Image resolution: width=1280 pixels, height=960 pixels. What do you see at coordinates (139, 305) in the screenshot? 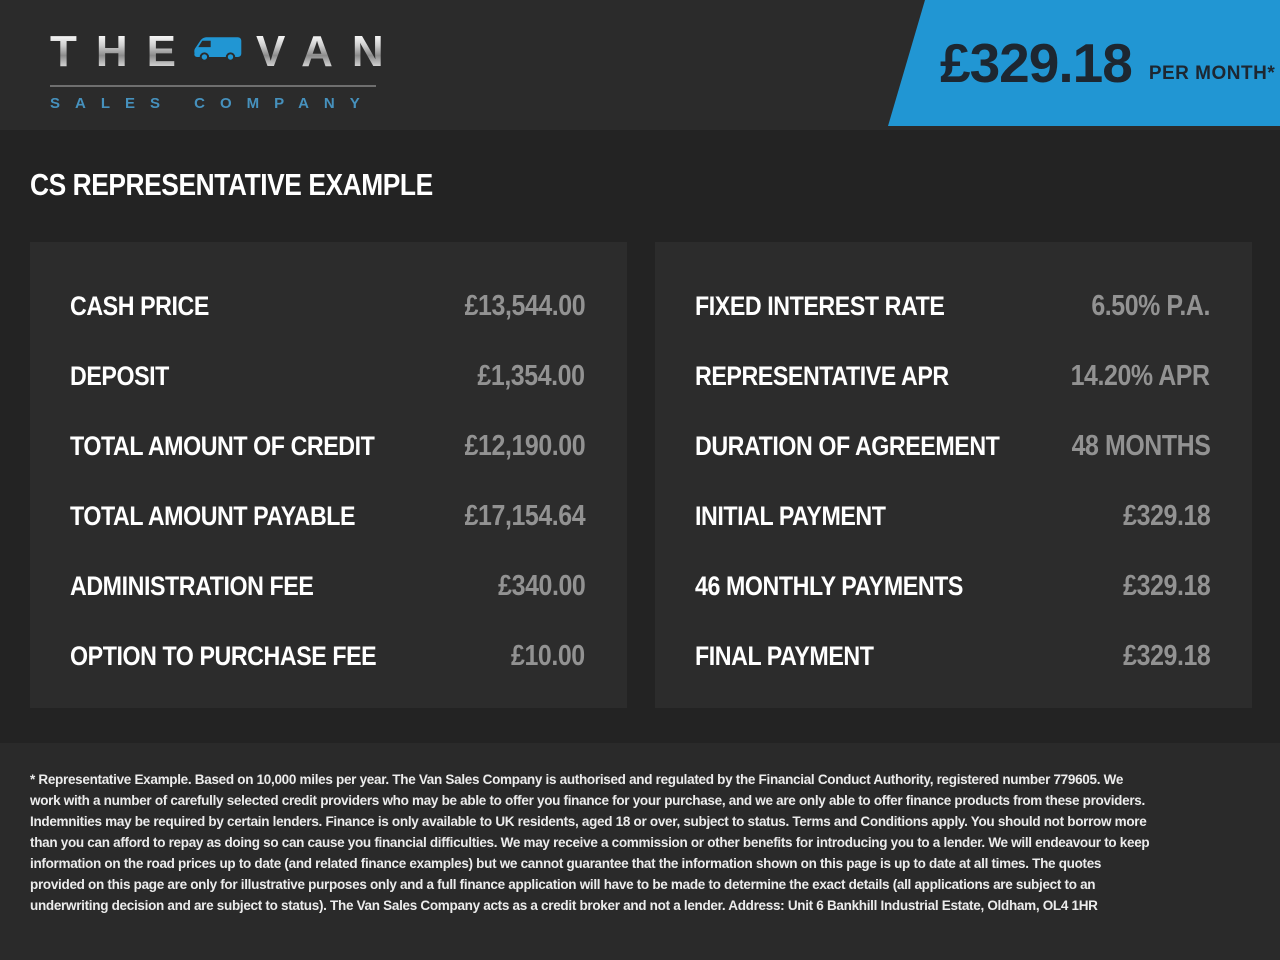
I see `row-label: CASH PRICE` at bounding box center [139, 305].